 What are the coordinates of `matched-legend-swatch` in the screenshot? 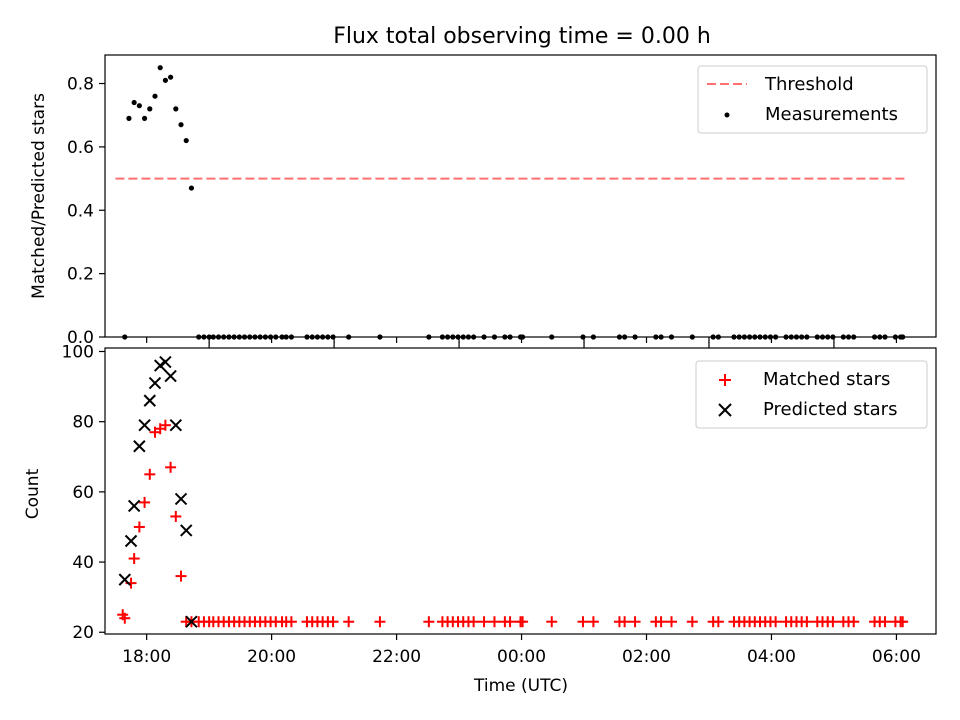 It's located at (725, 380).